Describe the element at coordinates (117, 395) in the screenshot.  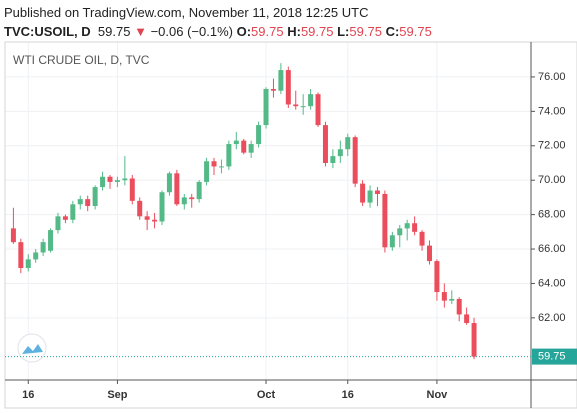
I see `x-tick-label: Sep` at that location.